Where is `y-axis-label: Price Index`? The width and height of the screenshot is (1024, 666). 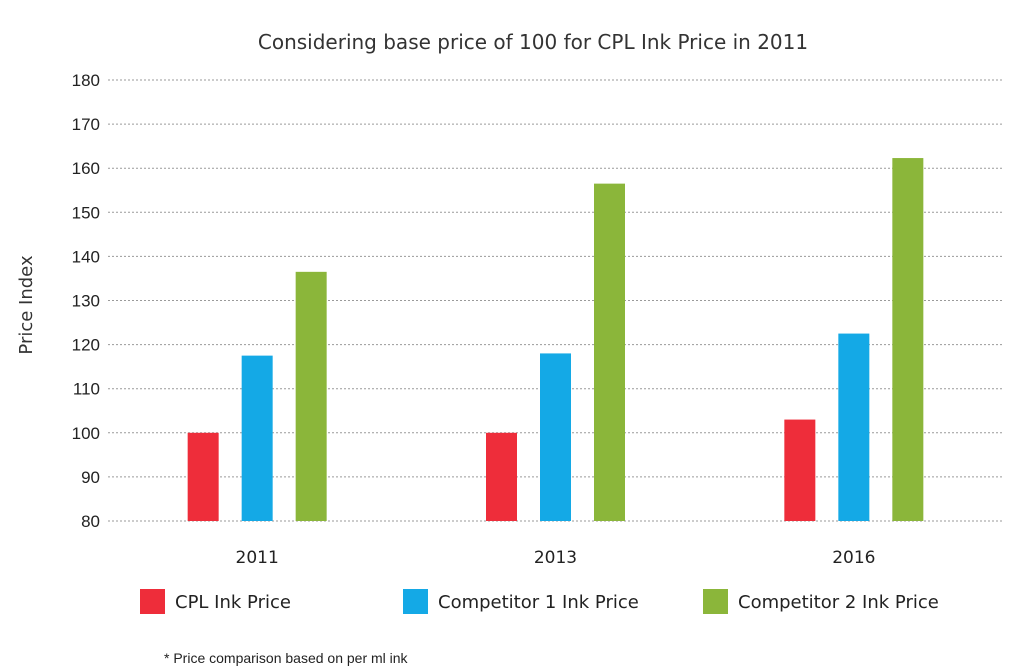
y-axis-label: Price Index is located at coordinates (26, 305).